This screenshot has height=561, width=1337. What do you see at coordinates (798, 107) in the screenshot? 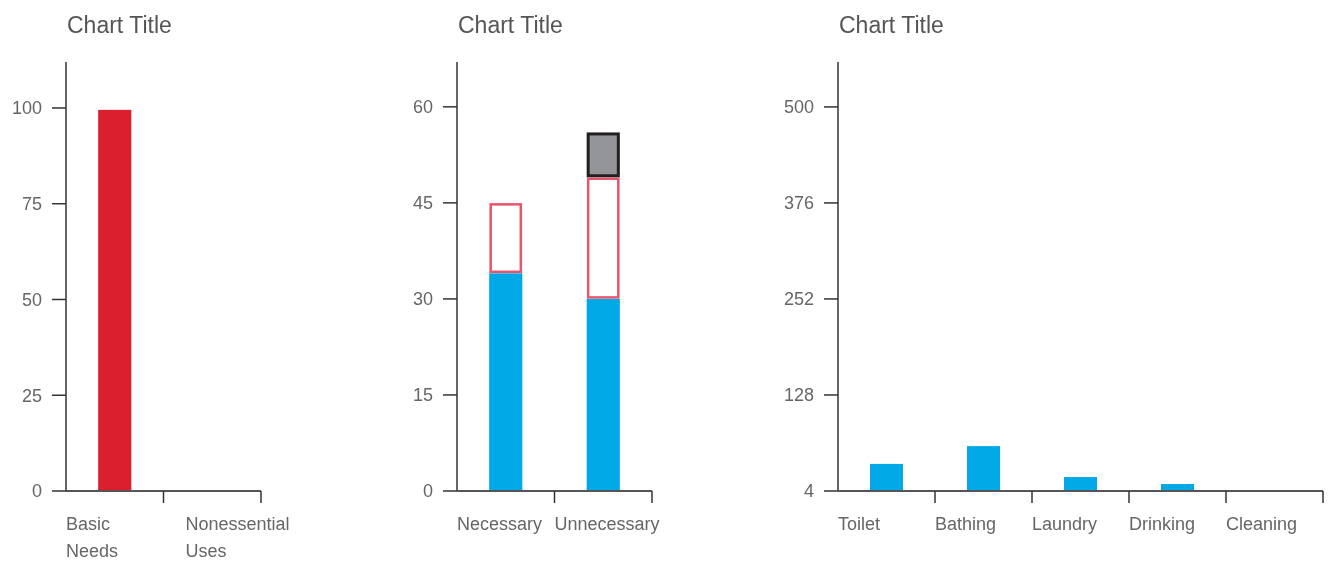
I see `y-tick-label: 500` at bounding box center [798, 107].